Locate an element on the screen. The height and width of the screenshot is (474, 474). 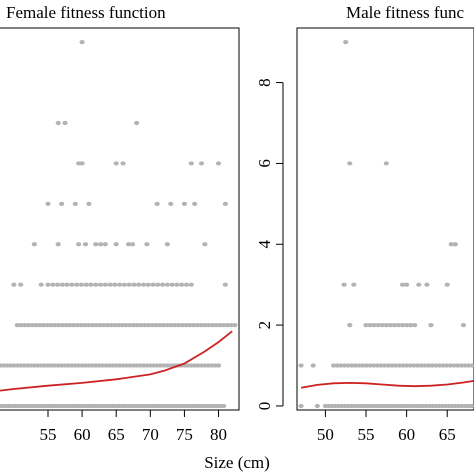
panel-title: Female fitness function is located at coordinates (86, 12).